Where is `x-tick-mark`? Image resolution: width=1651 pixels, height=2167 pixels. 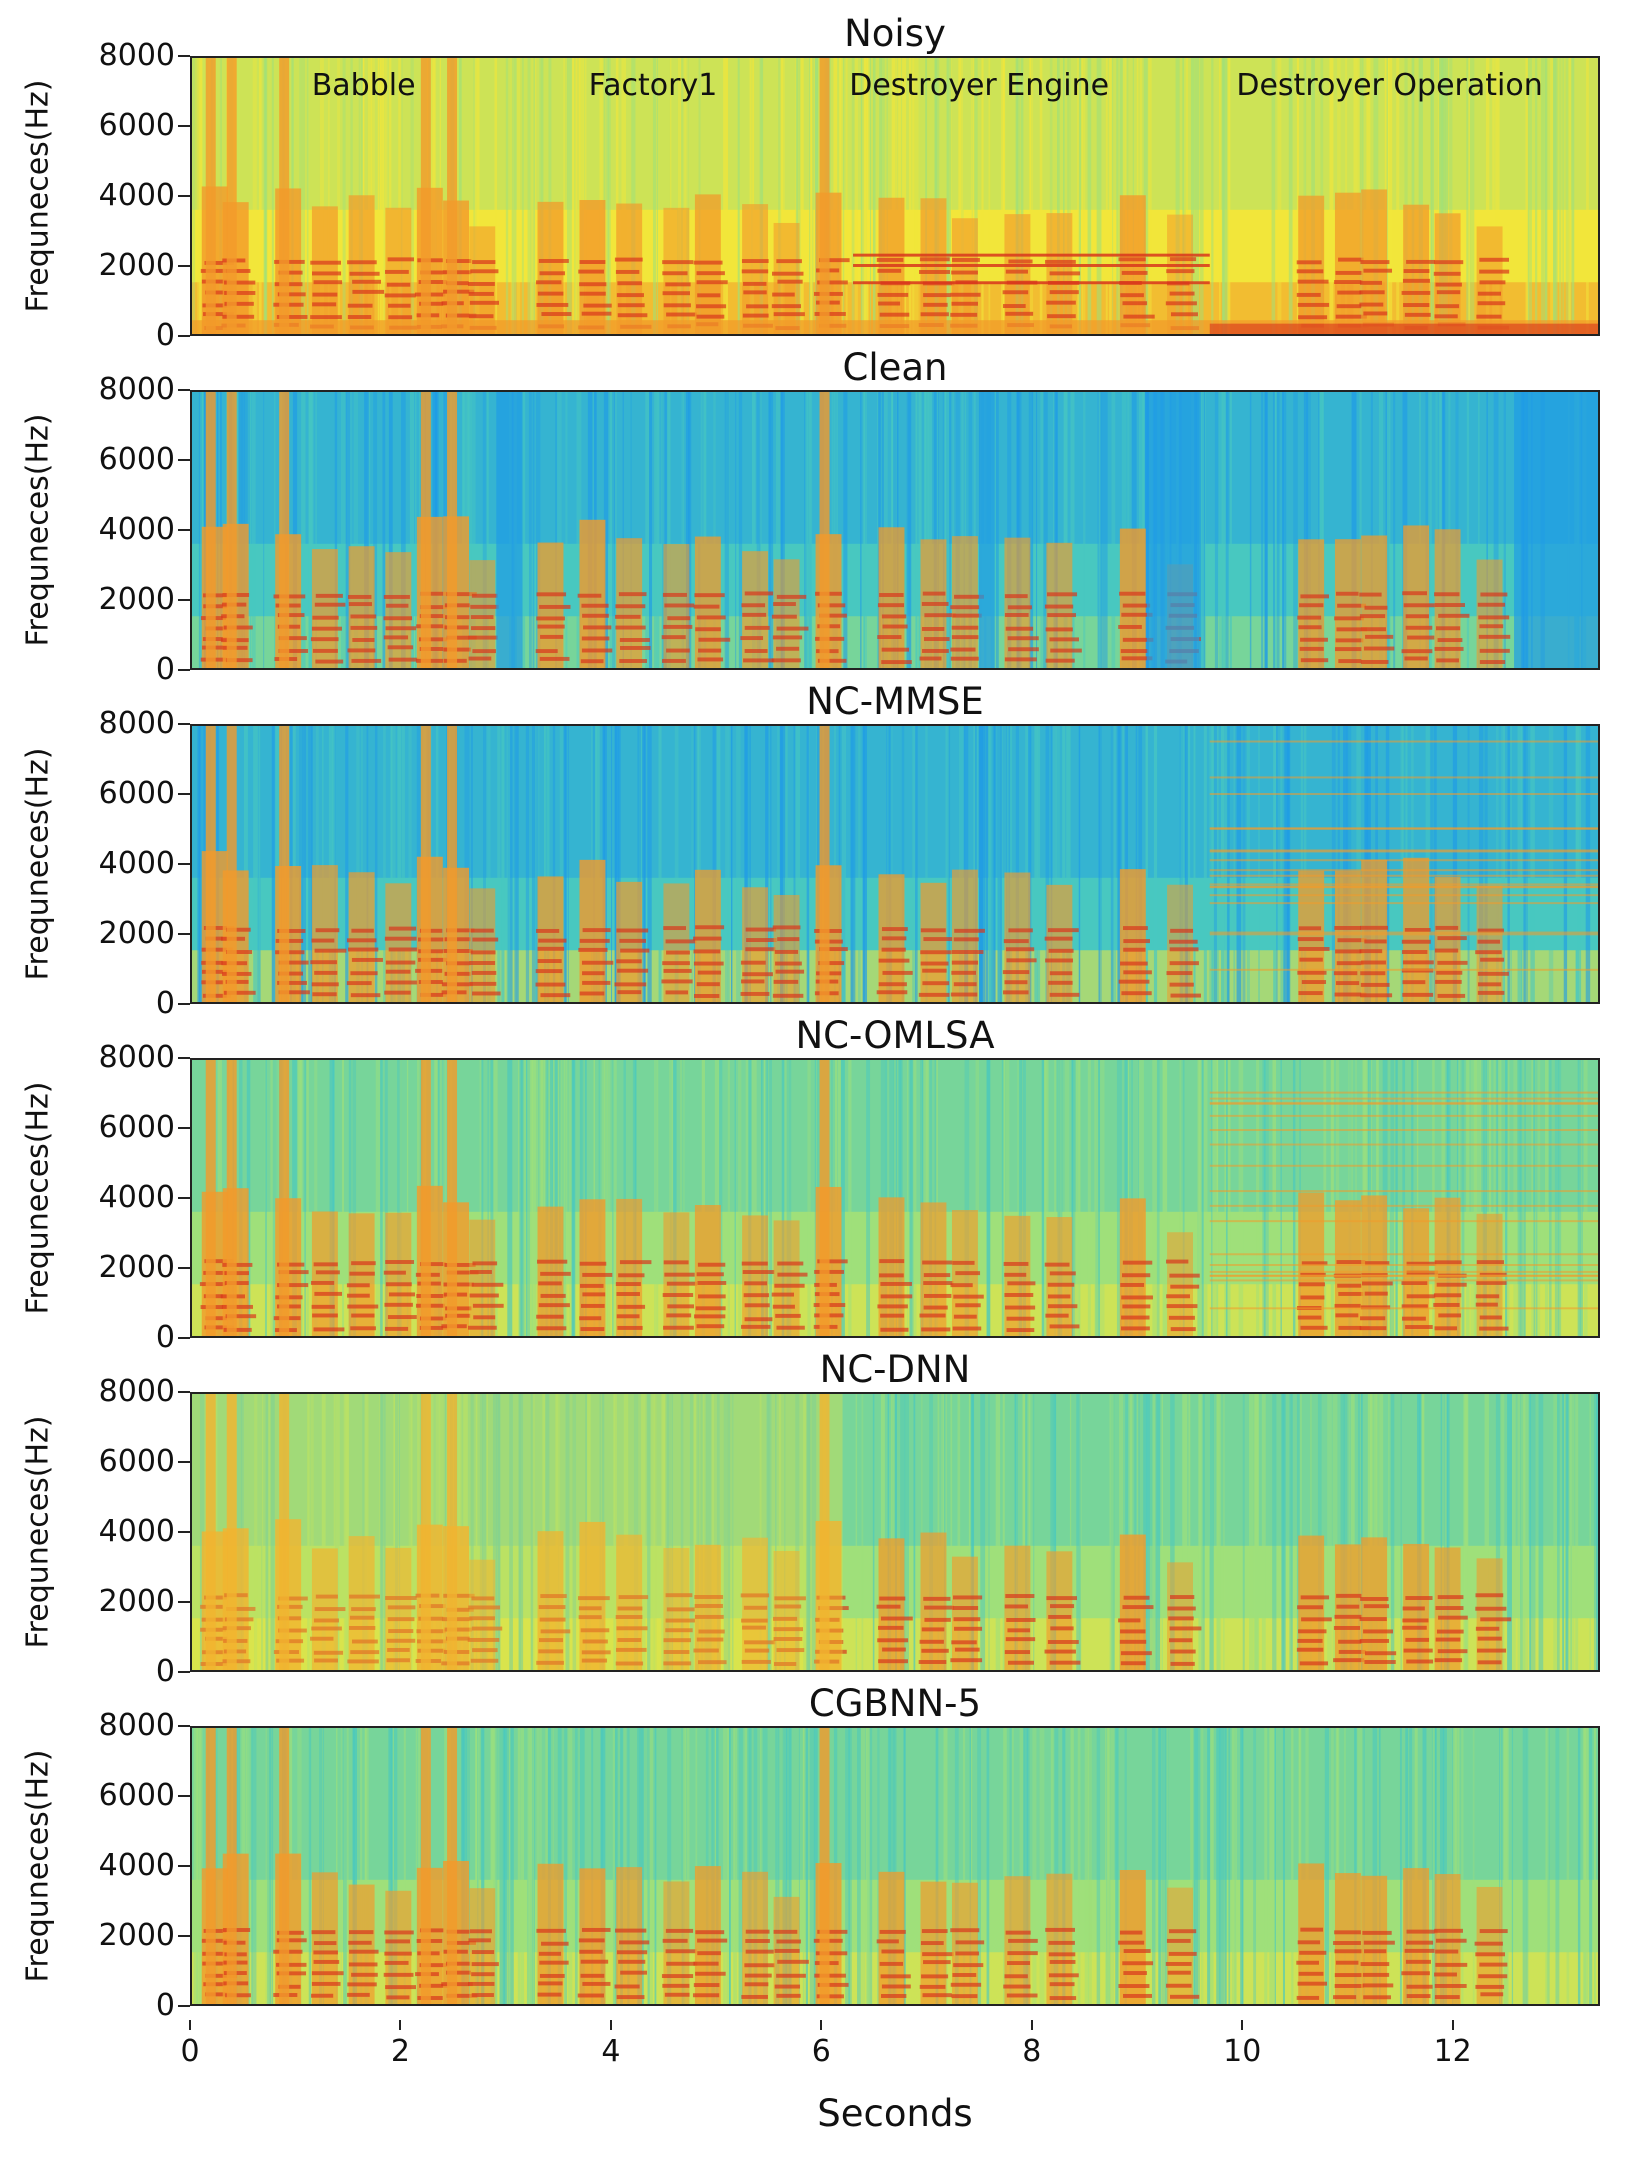
x-tick-mark is located at coordinates (1031, 2025).